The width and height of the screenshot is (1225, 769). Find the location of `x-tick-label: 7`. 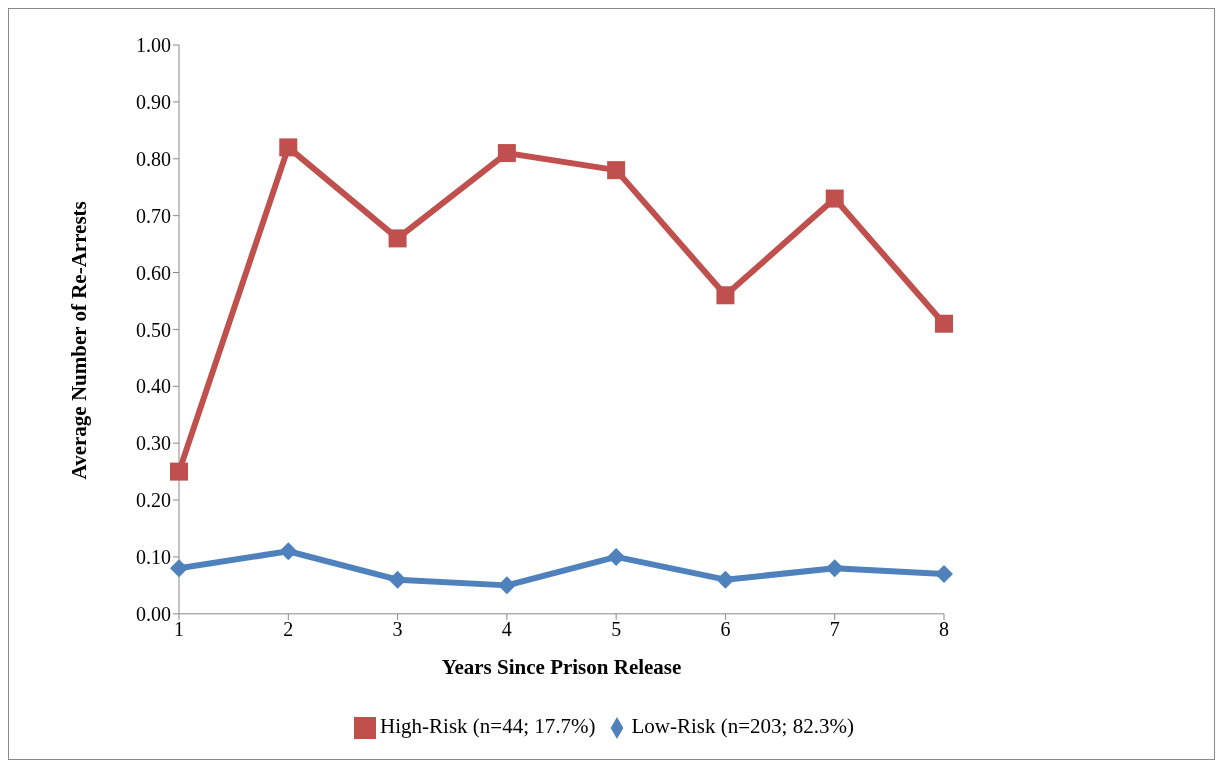

x-tick-label: 7 is located at coordinates (834, 629).